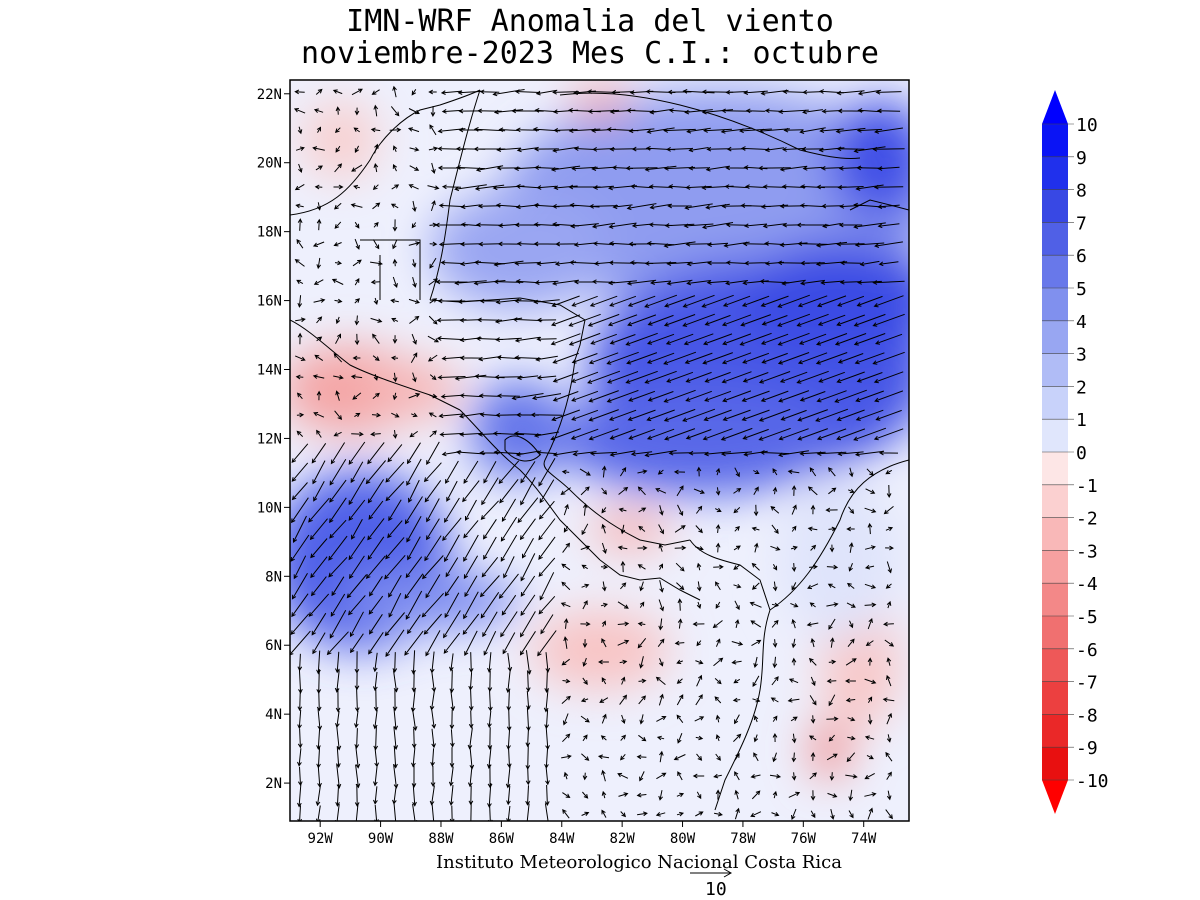 This screenshot has width=1200, height=900. What do you see at coordinates (273, 439) in the screenshot?
I see `y-axis: 22N 20N 18N 16N 14N 12N 10N 8N 6N 4N 2N` at bounding box center [273, 439].